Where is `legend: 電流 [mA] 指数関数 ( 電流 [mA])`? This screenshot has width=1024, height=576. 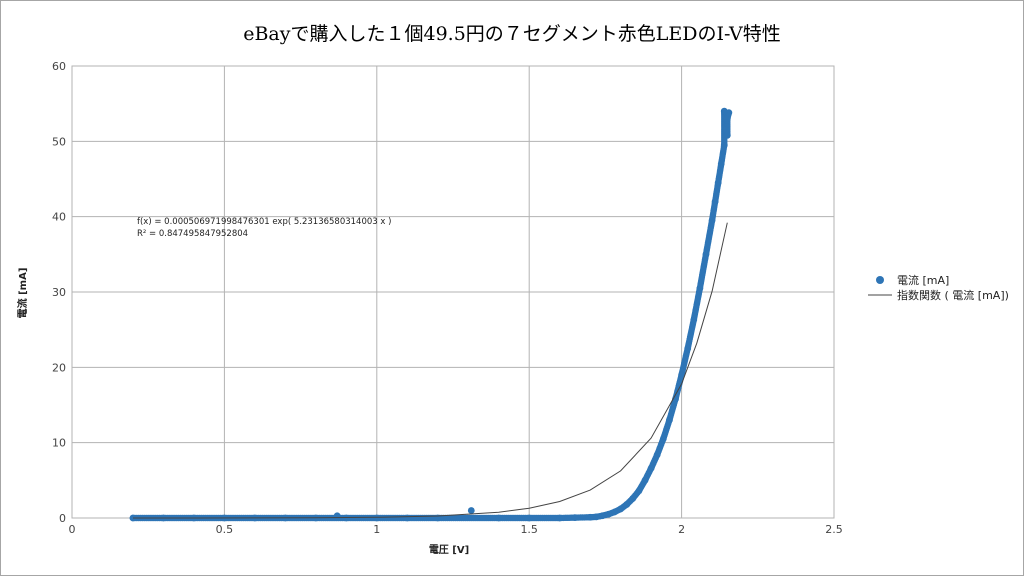 legend: 電流 [mA] 指数関数 ( 電流 [mA]) is located at coordinates (938, 287).